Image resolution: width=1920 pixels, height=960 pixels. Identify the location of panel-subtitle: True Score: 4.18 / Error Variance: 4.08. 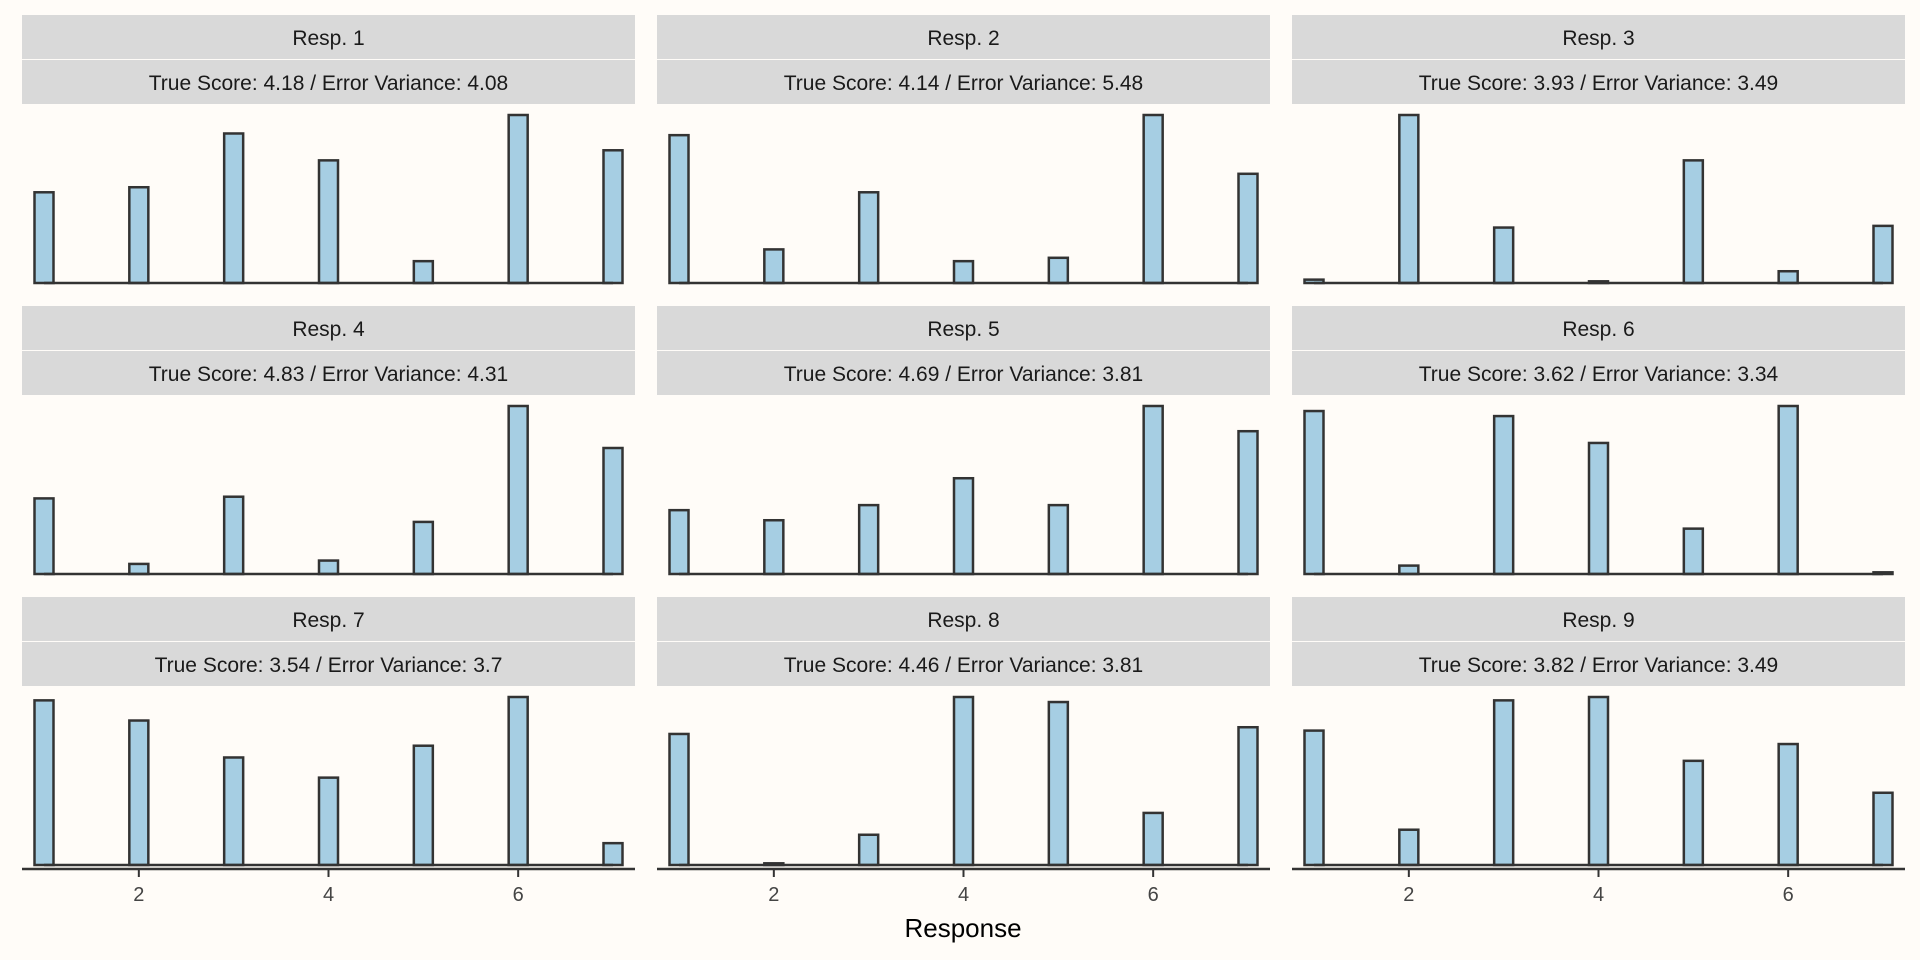
(329, 83).